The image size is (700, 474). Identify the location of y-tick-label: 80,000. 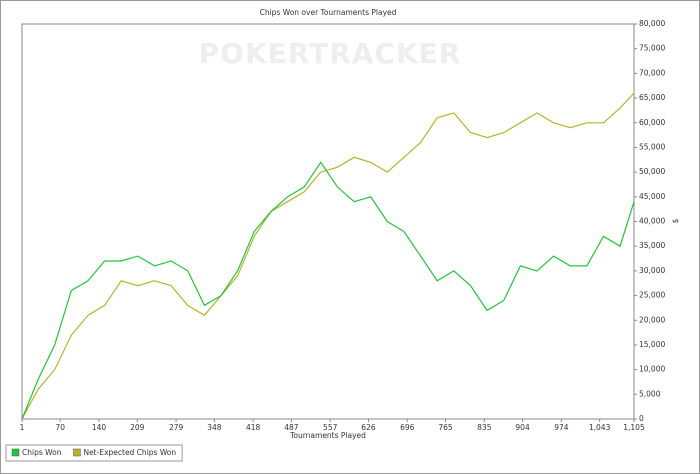
(652, 23).